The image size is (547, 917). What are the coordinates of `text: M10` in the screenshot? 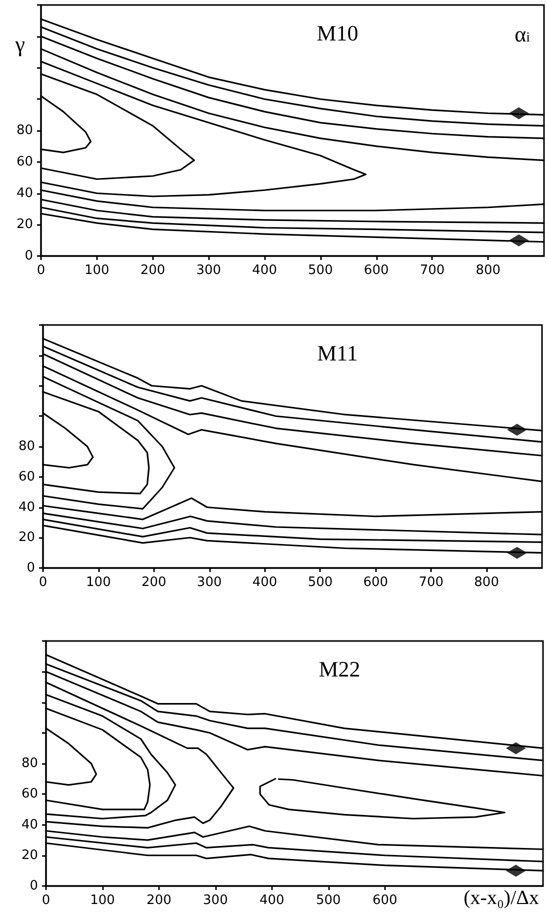 It's located at (337, 33).